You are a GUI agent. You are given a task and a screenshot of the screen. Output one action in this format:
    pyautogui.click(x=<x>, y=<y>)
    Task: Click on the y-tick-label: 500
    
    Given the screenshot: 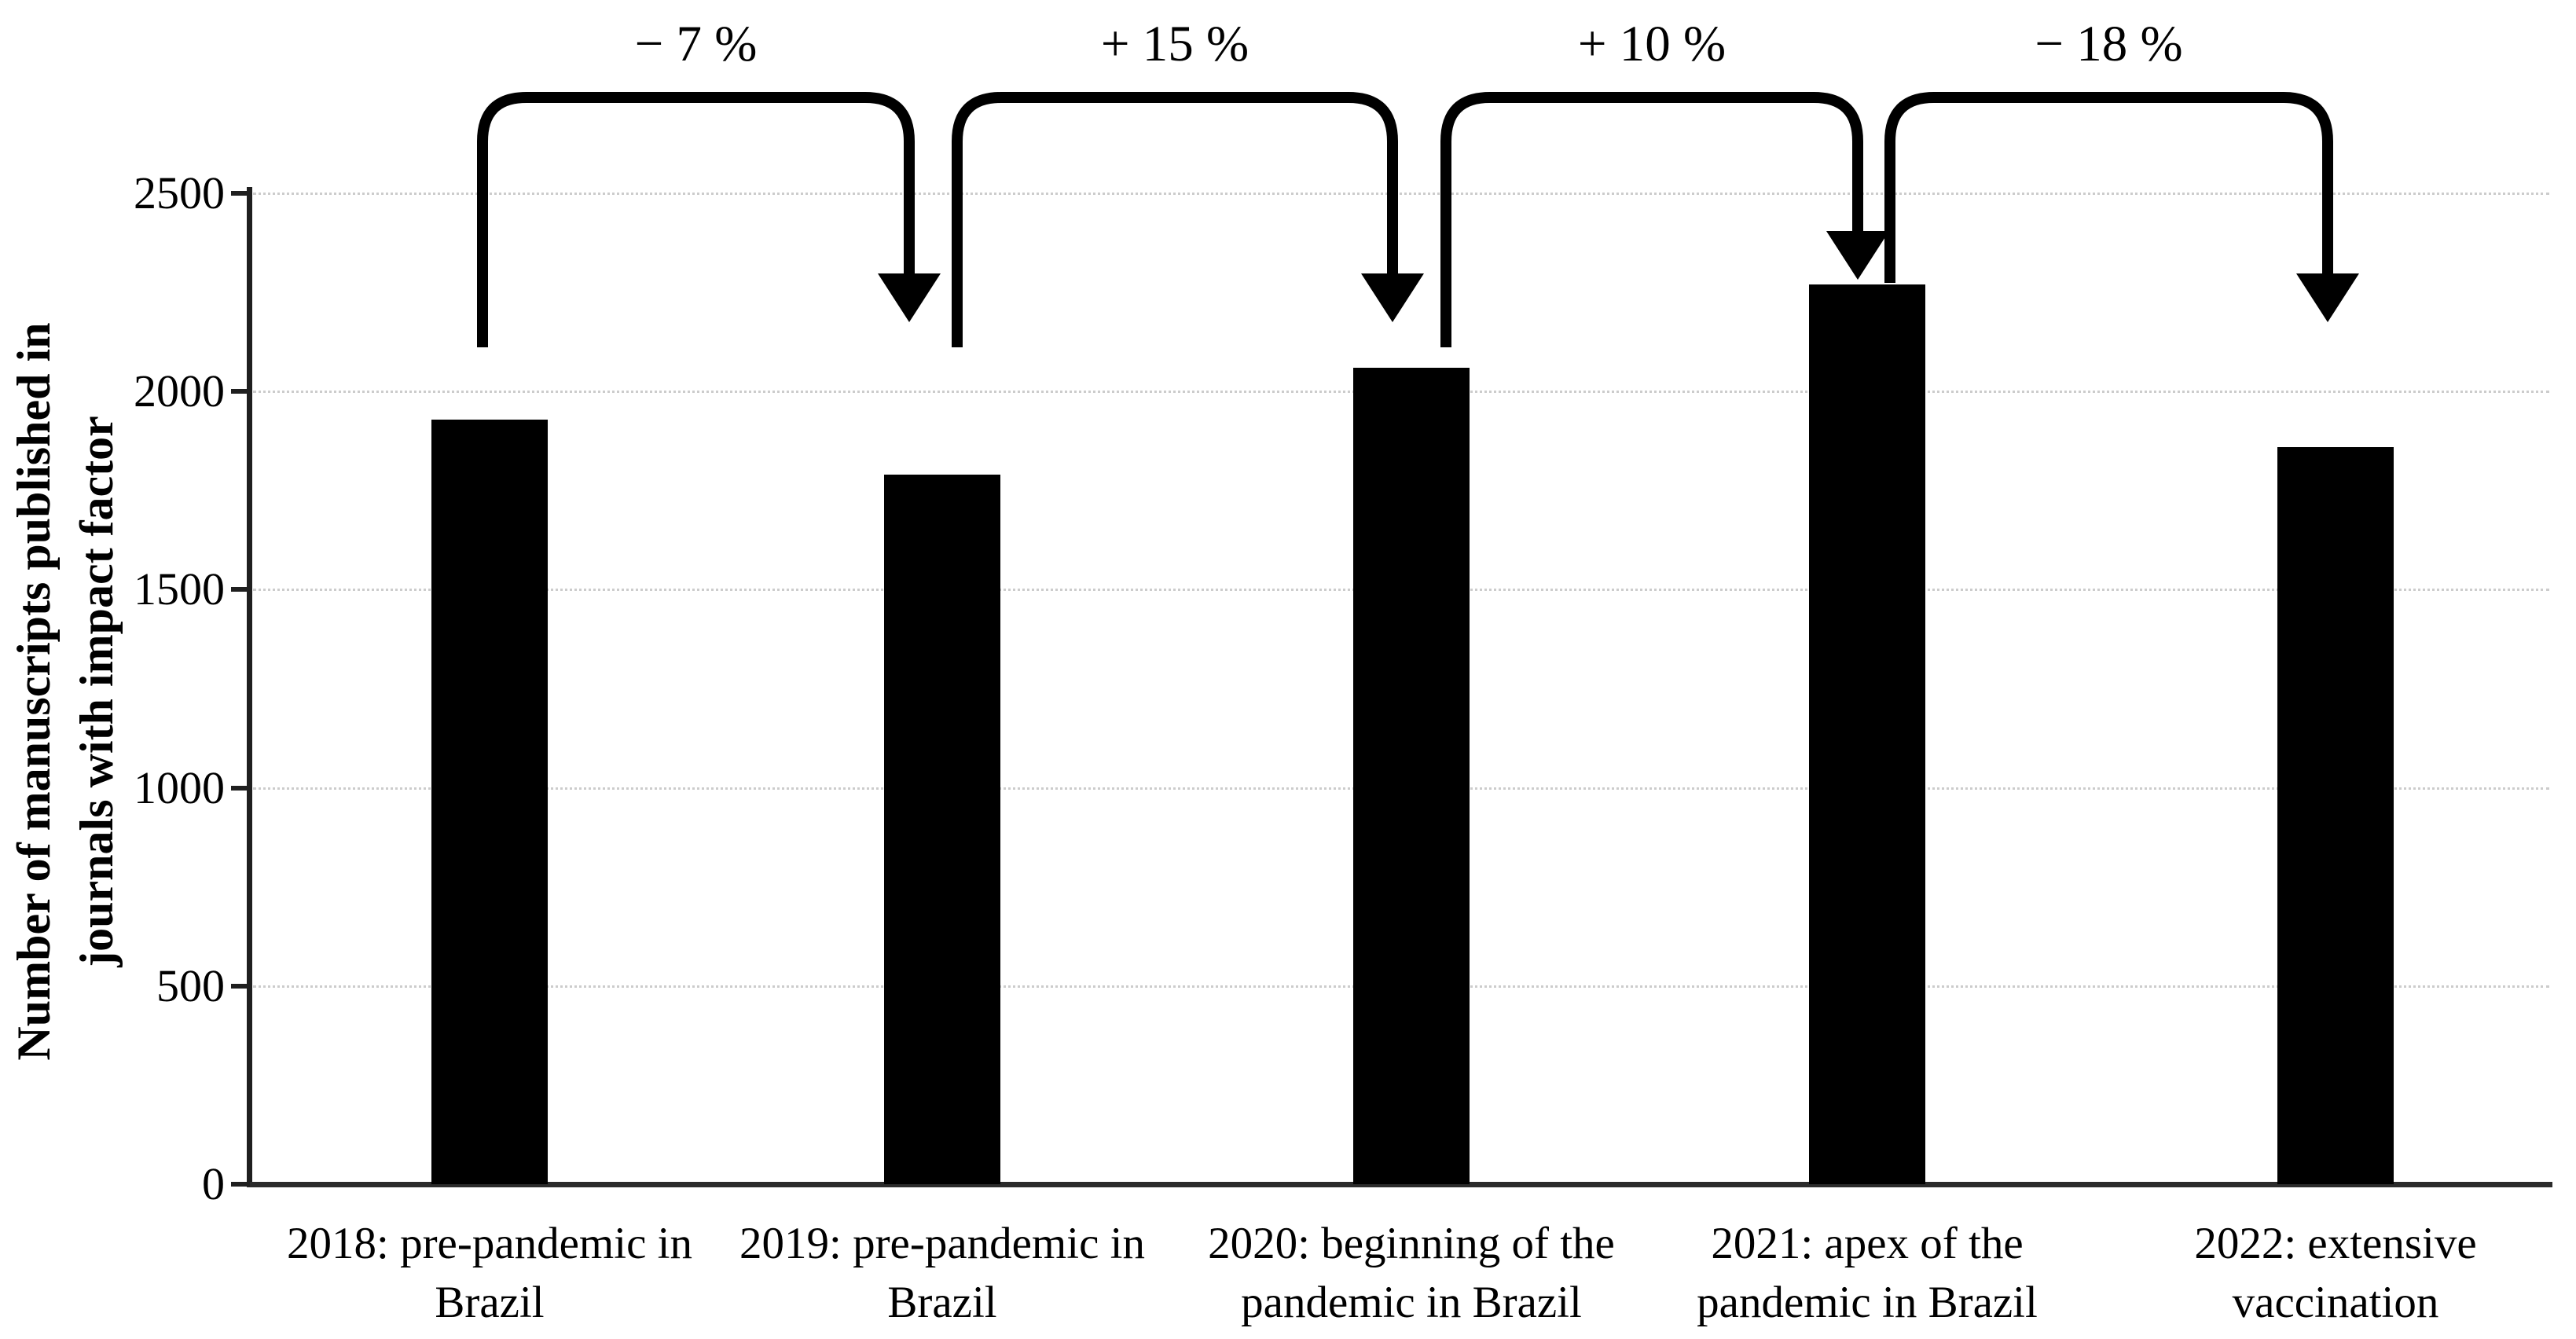 What is the action you would take?
    pyautogui.click(x=190, y=985)
    